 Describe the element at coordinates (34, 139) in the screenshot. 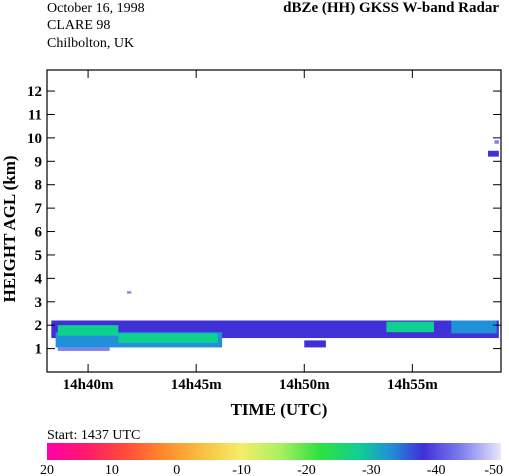

I see `y-tick-label-10: 10` at that location.